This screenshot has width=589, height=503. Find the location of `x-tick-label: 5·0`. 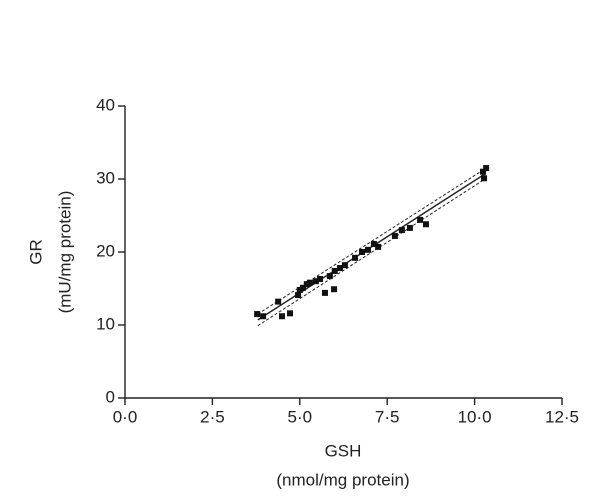

x-tick-label: 5·0 is located at coordinates (300, 416).